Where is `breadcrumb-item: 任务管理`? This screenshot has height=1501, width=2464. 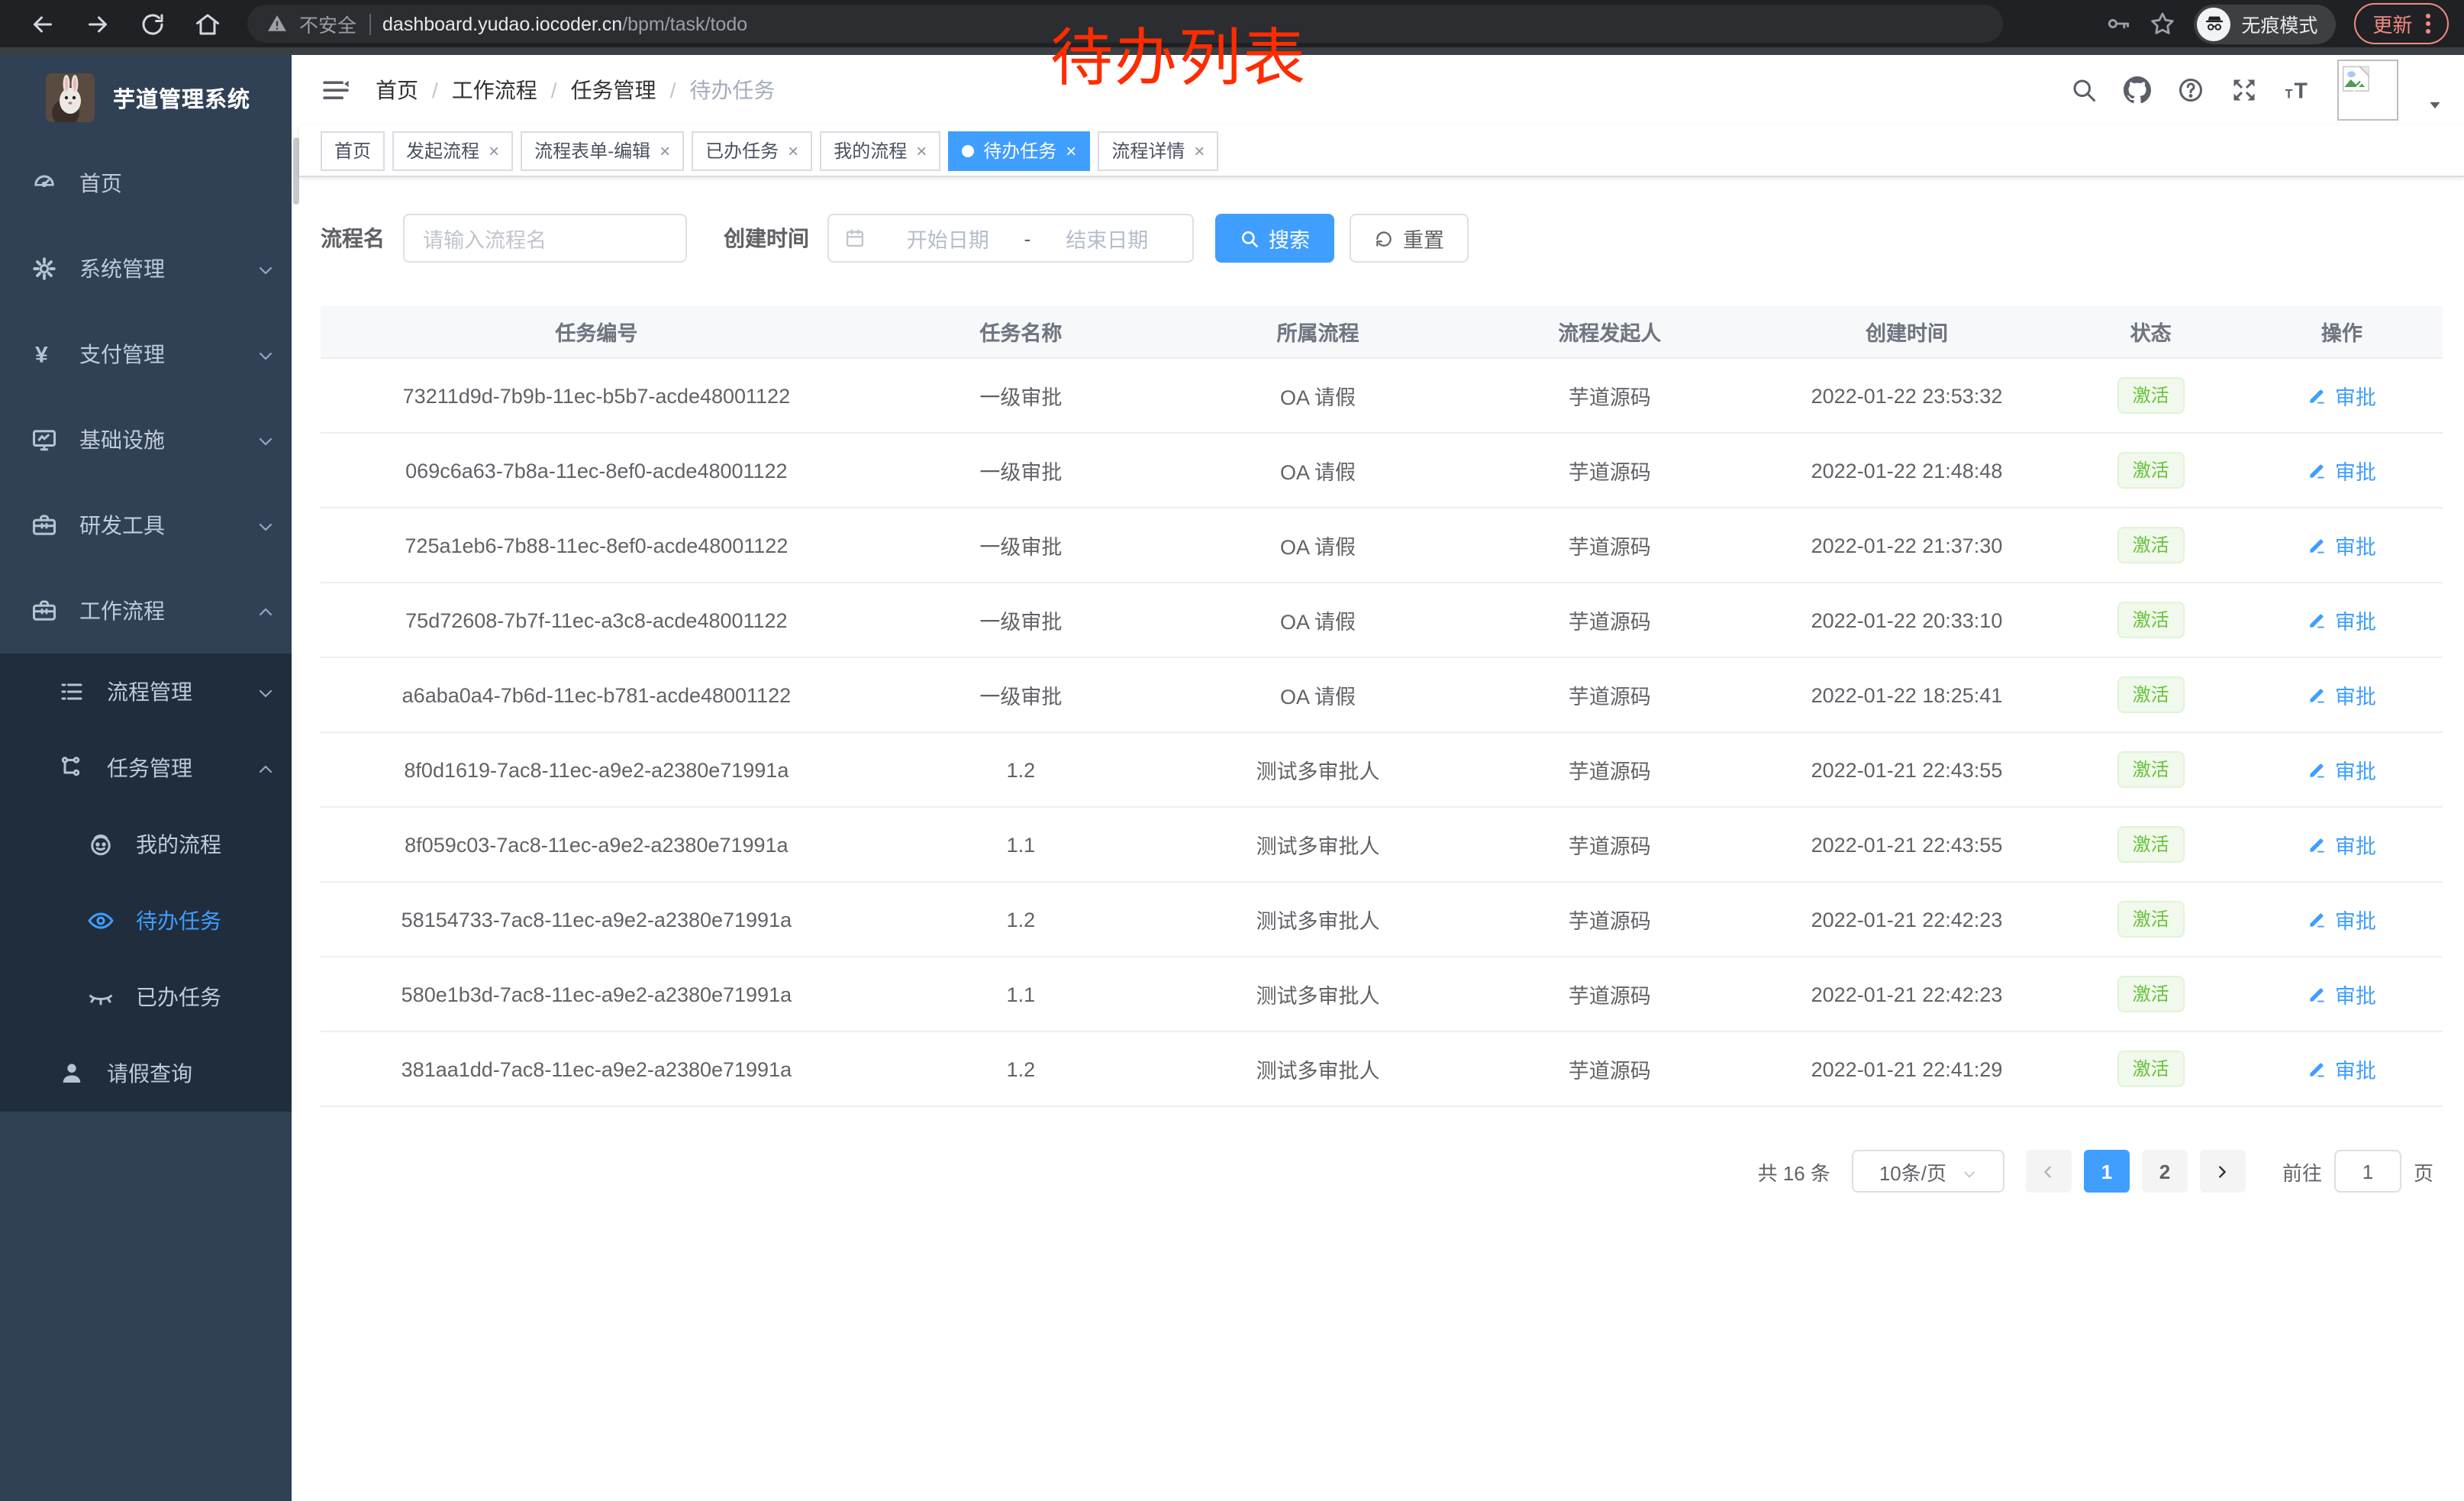 breadcrumb-item: 任务管理 is located at coordinates (613, 90).